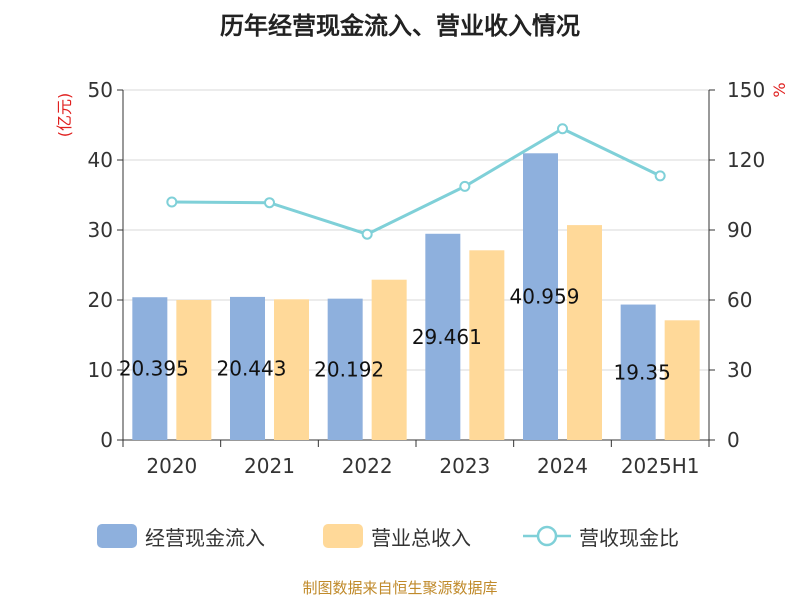  I want to click on y-right-tick-label: 30, so click(739, 370).